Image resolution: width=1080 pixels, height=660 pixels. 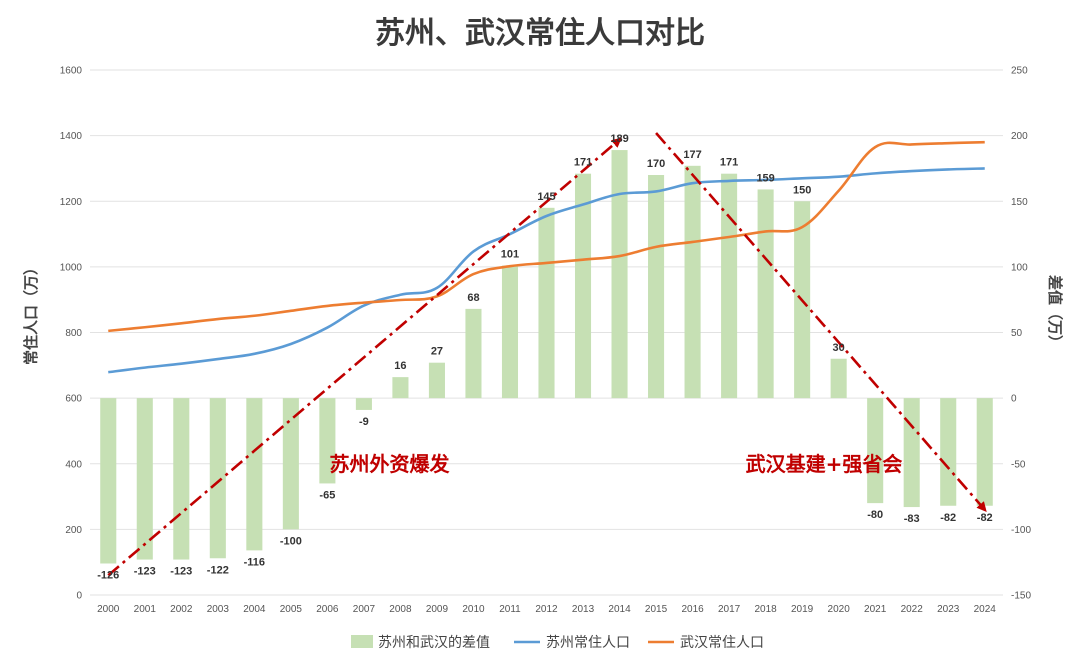 What do you see at coordinates (802, 190) in the screenshot?
I see `bar-data-label: 150` at bounding box center [802, 190].